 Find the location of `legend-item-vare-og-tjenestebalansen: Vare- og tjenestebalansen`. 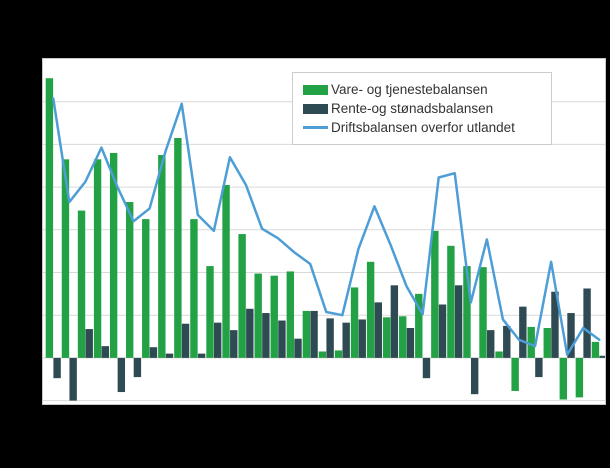

legend-item-vare-og-tjenestebalansen: Vare- og tjenestebalansen is located at coordinates (422, 89).